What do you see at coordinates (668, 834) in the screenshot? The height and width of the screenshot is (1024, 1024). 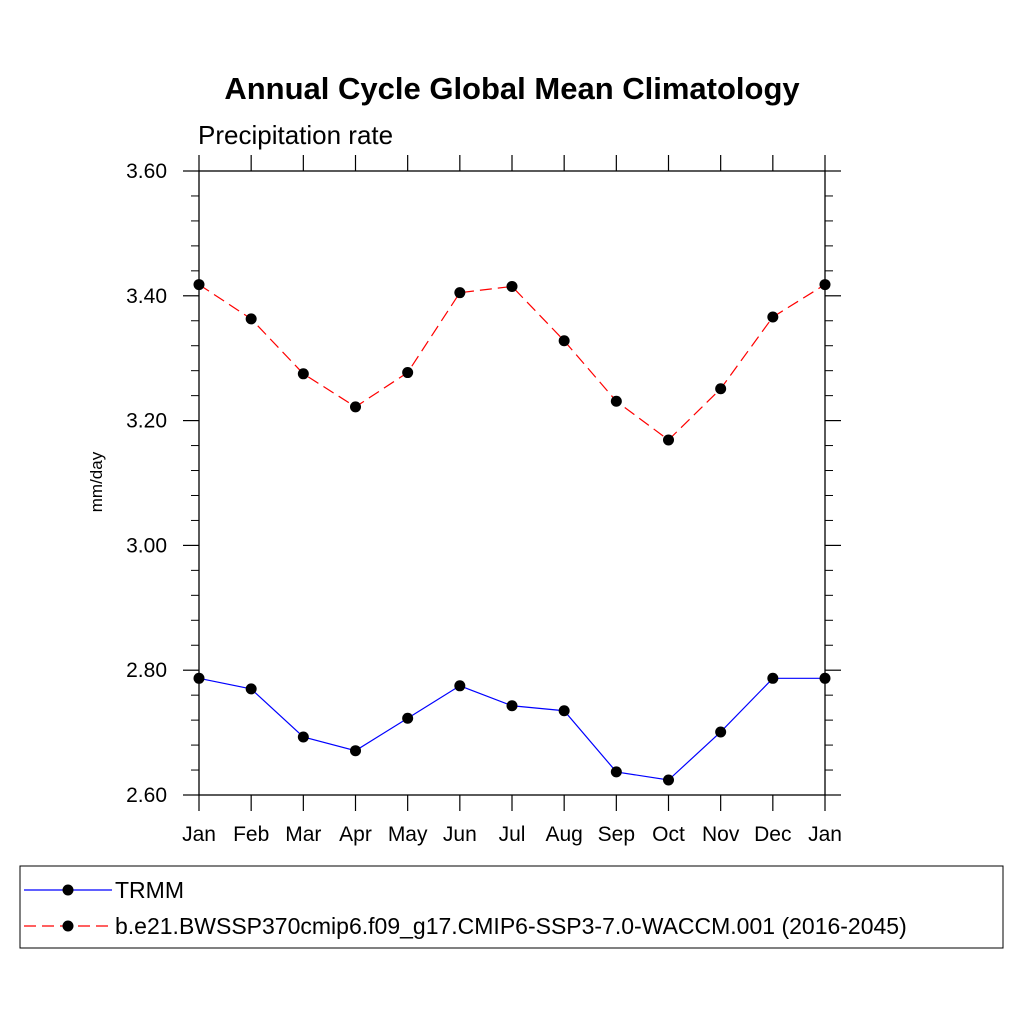 I see `x-tick-label: Oct` at bounding box center [668, 834].